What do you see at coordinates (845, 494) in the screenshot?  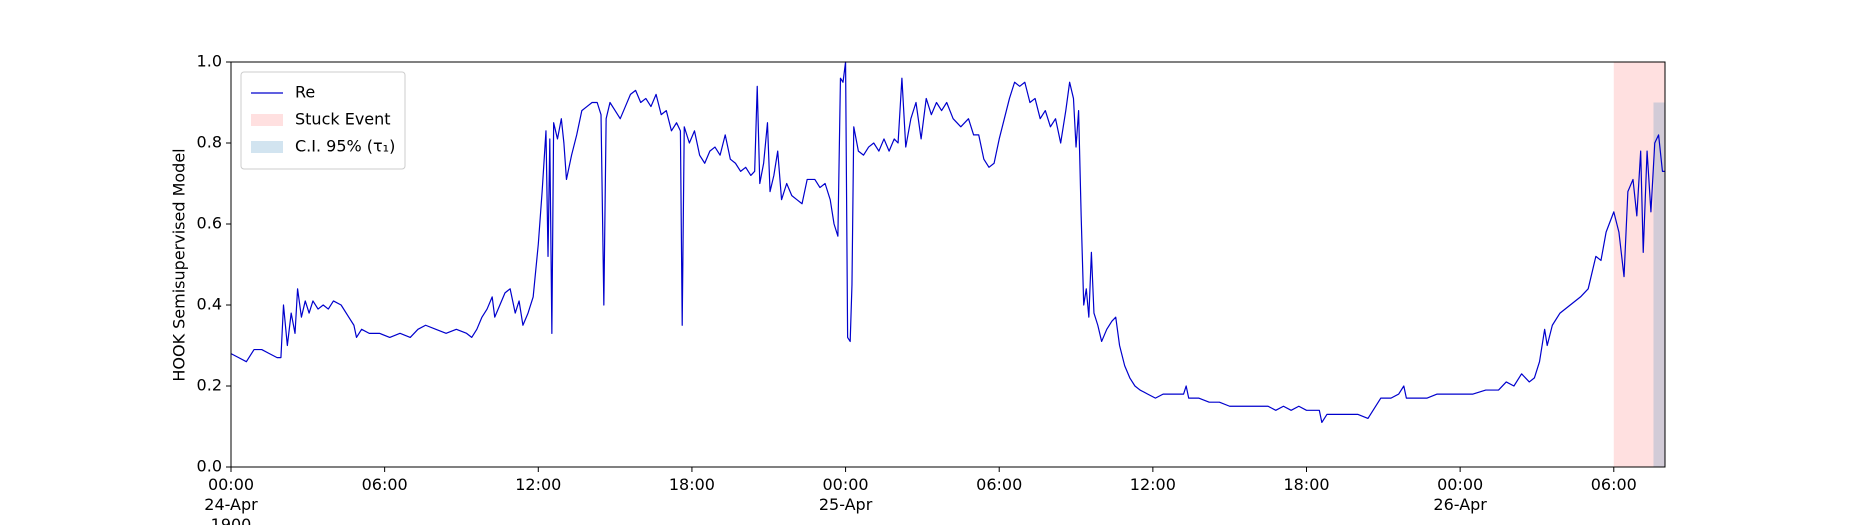 I see `x-tick-label: 00:00 25-Apr` at bounding box center [845, 494].